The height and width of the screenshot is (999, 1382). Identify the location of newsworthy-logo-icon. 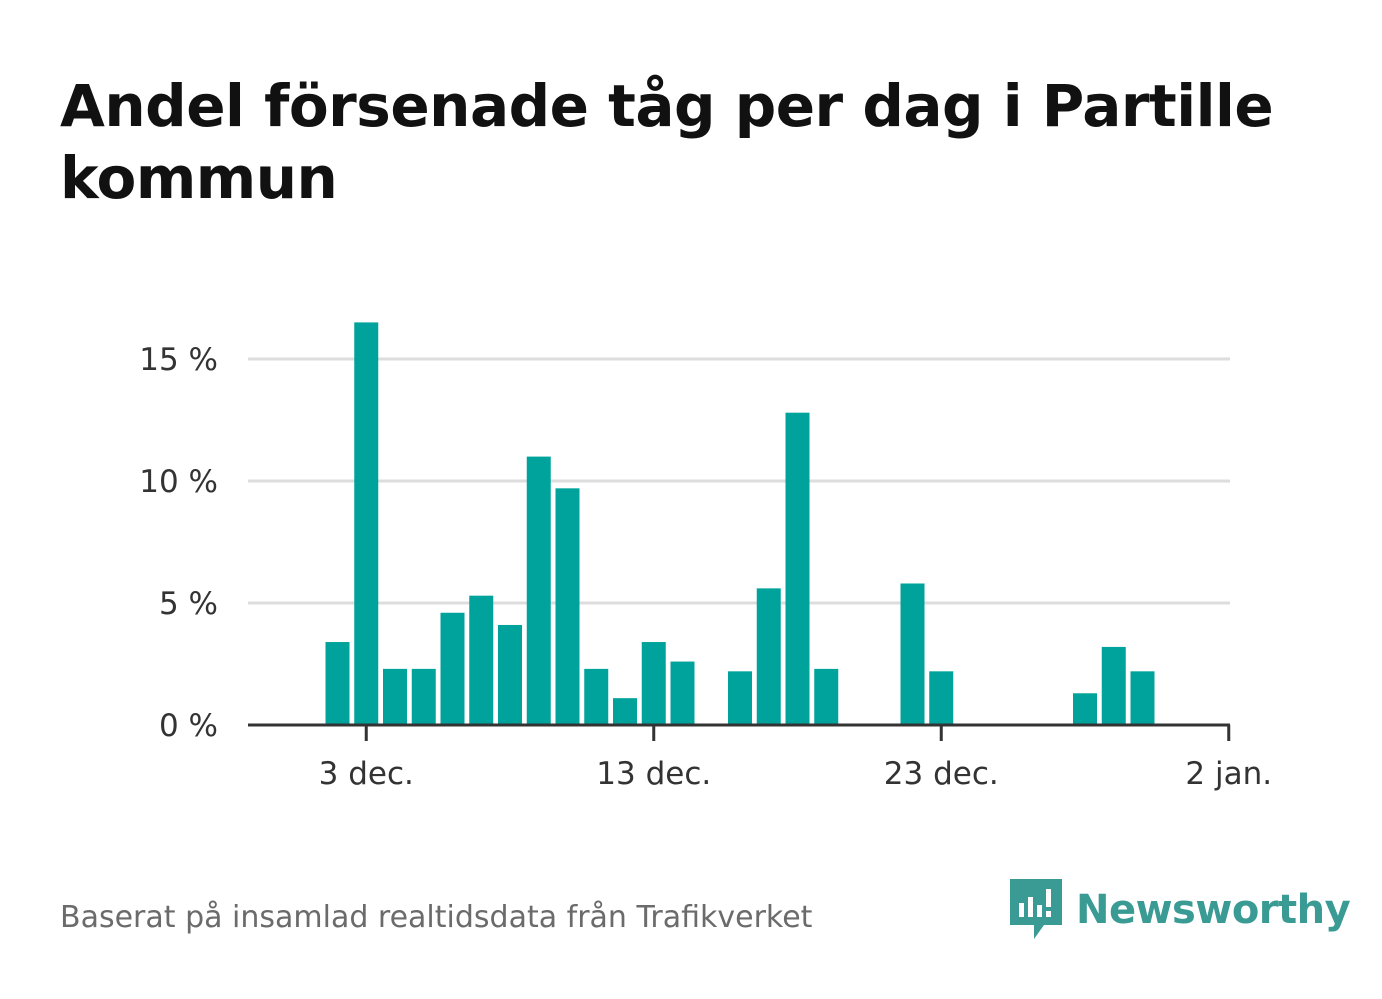
(1036, 909).